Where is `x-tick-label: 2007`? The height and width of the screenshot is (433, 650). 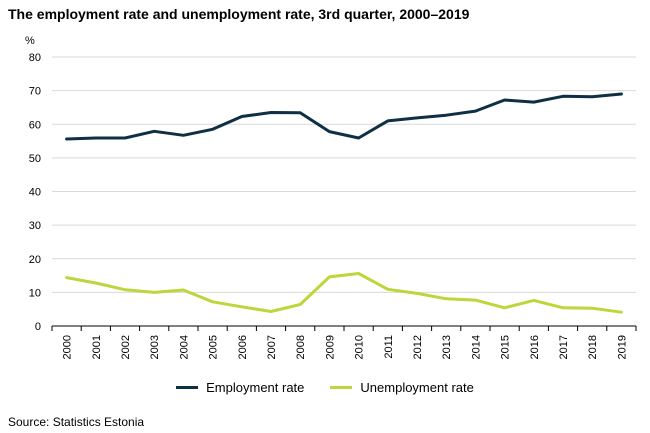 x-tick-label: 2007 is located at coordinates (272, 347).